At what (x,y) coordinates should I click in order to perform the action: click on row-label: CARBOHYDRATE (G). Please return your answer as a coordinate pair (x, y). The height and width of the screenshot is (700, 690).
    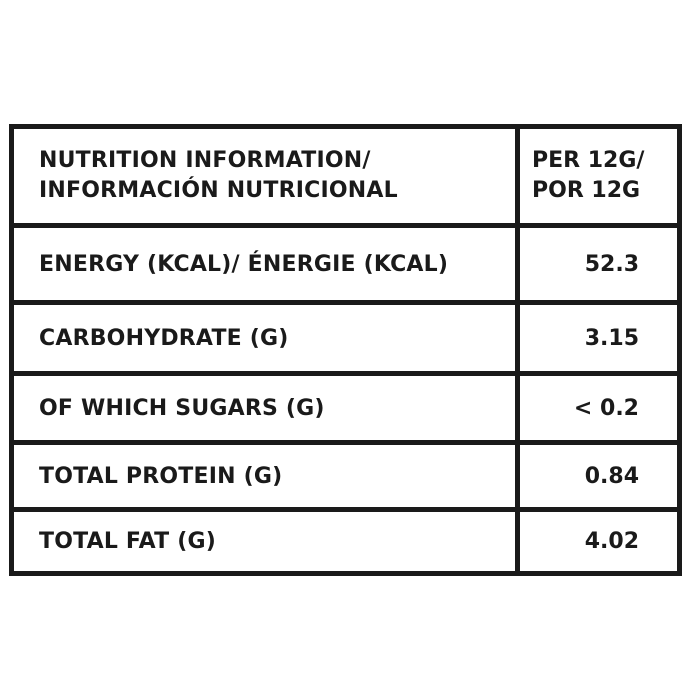
    Looking at the image, I should click on (164, 338).